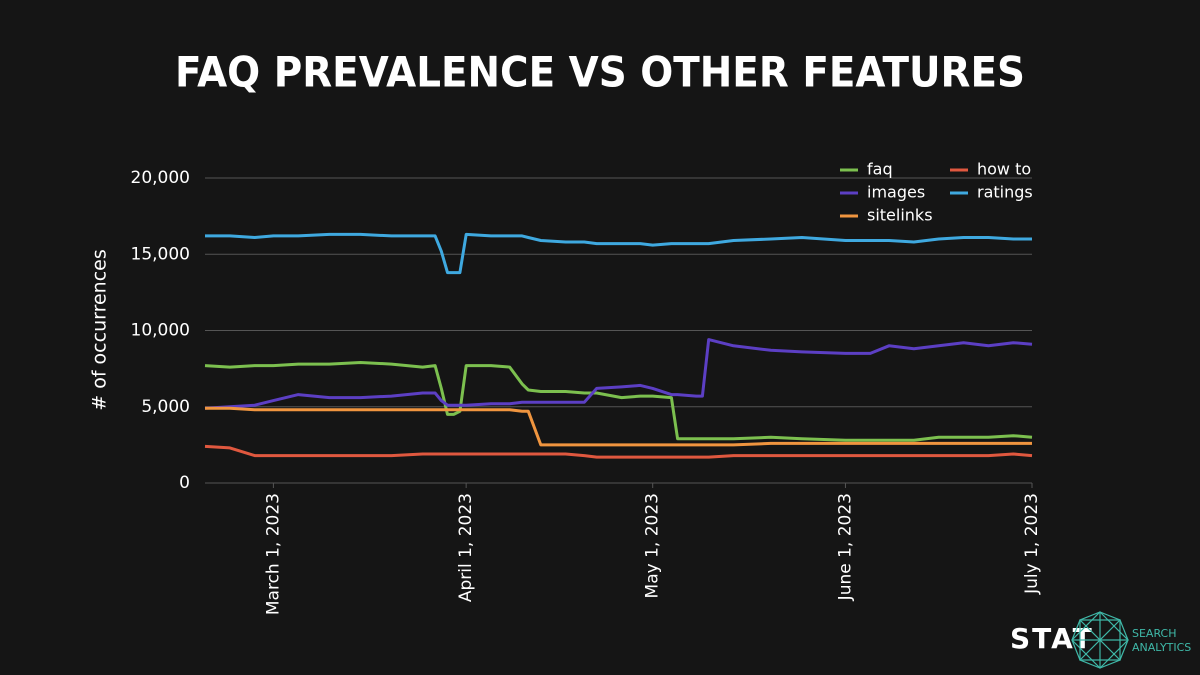  I want to click on legend-label: sitelinks, so click(900, 215).